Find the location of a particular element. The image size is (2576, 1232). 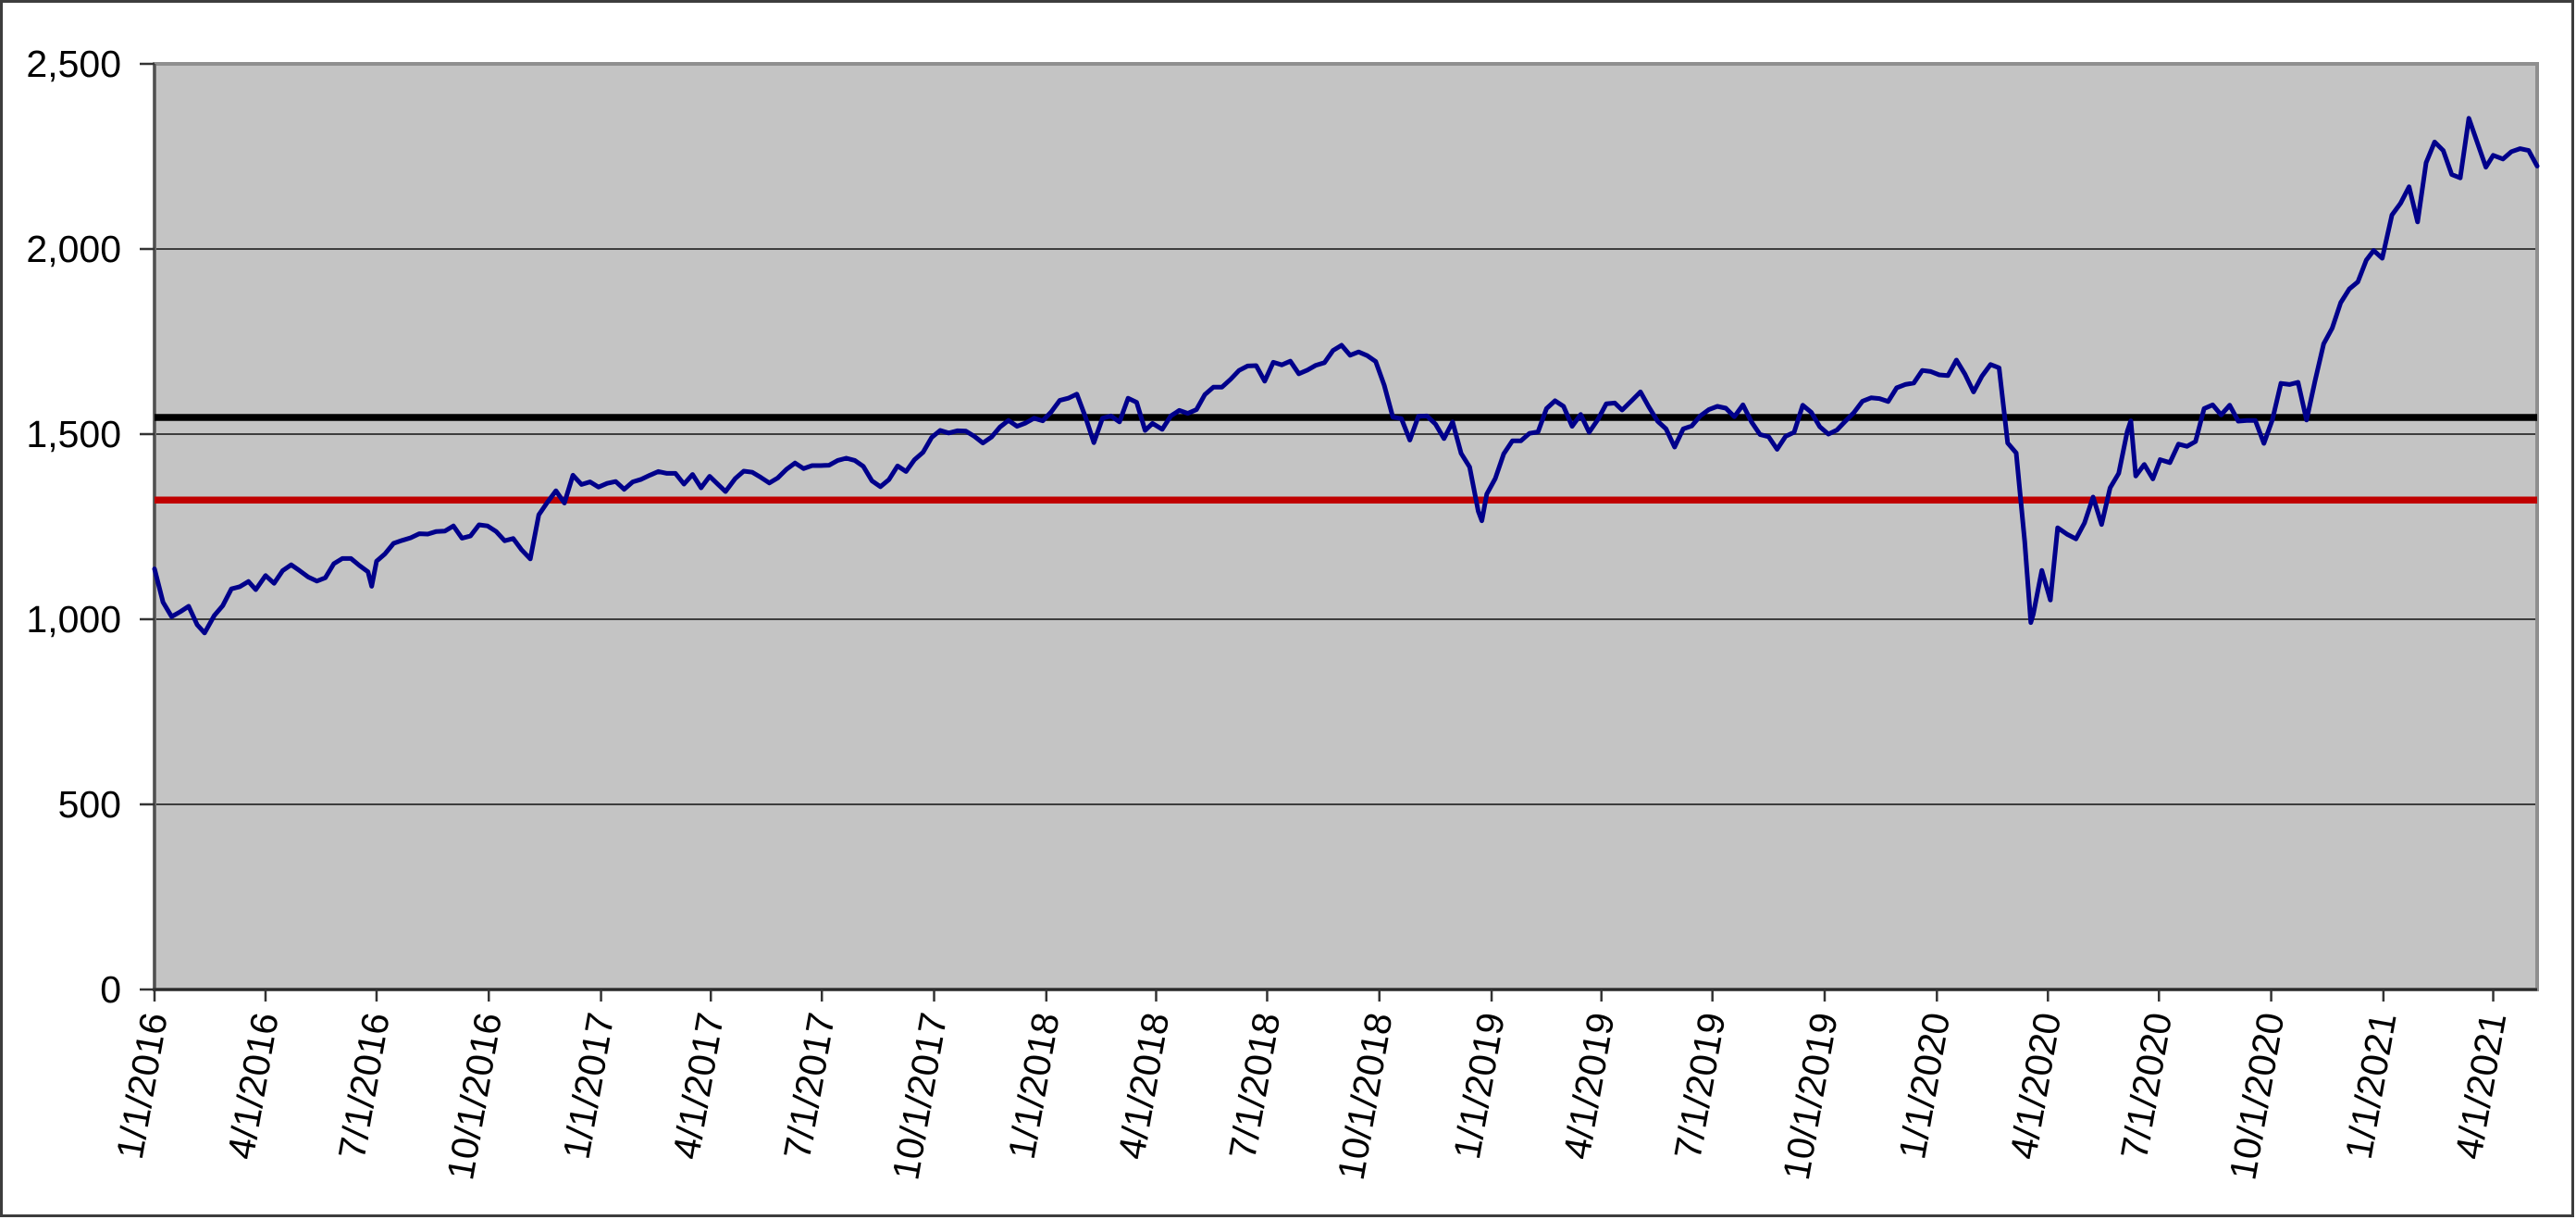

x-axis-label: 7/1/2017 is located at coordinates (809, 1086).